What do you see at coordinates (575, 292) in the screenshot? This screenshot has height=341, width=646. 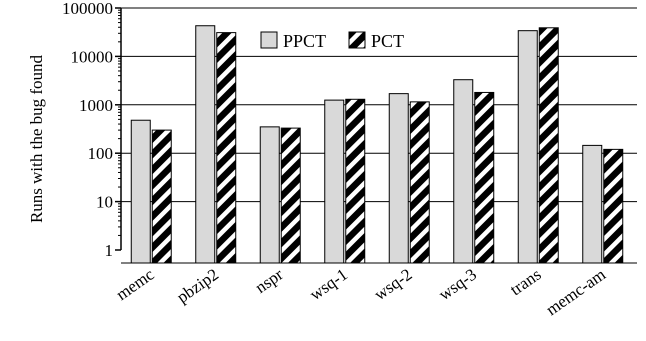 I see `x-tick-label-memc-am: memc-am` at bounding box center [575, 292].